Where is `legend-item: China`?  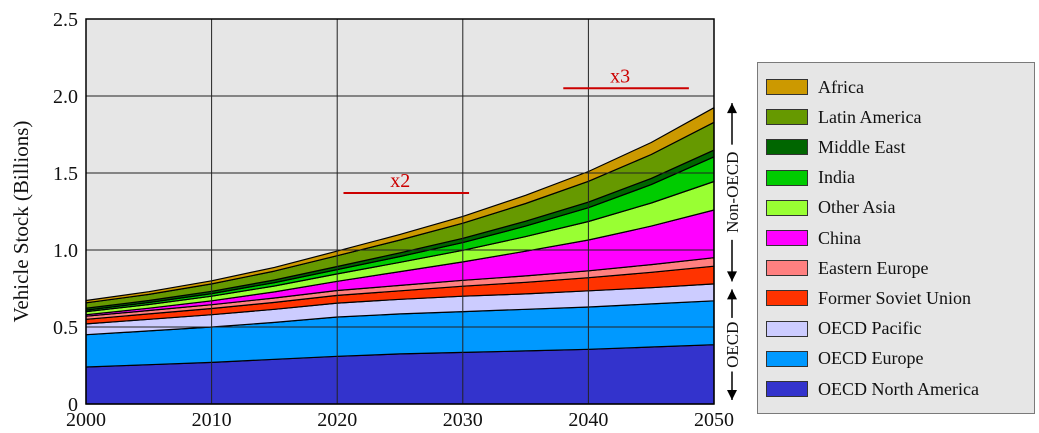 legend-item: China is located at coordinates (813, 238).